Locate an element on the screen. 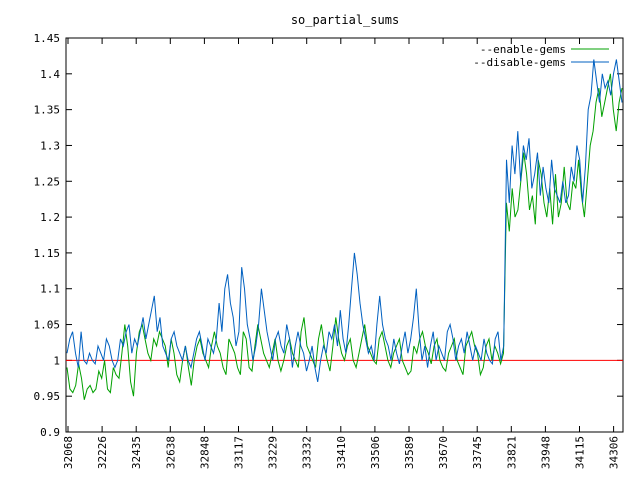  x-tick-label: 33117 is located at coordinates (239, 452).